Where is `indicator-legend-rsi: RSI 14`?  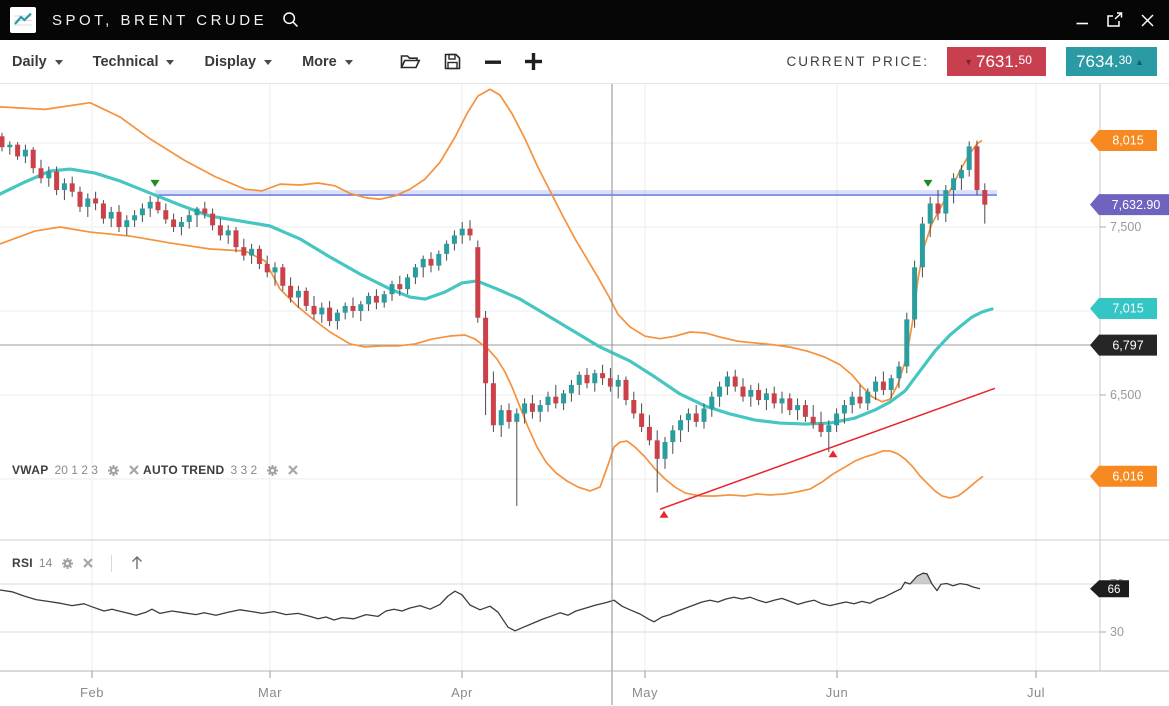 indicator-legend-rsi: RSI 14 is located at coordinates (78, 563).